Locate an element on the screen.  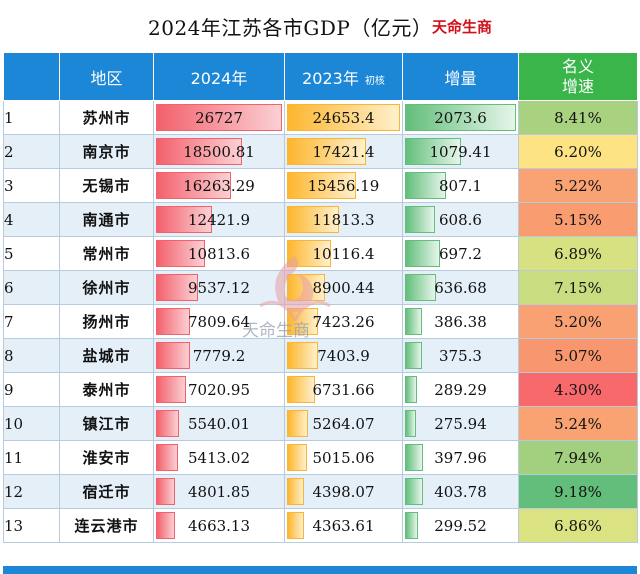
gdp-2023-cell-value: 8900.44 is located at coordinates (343, 287).